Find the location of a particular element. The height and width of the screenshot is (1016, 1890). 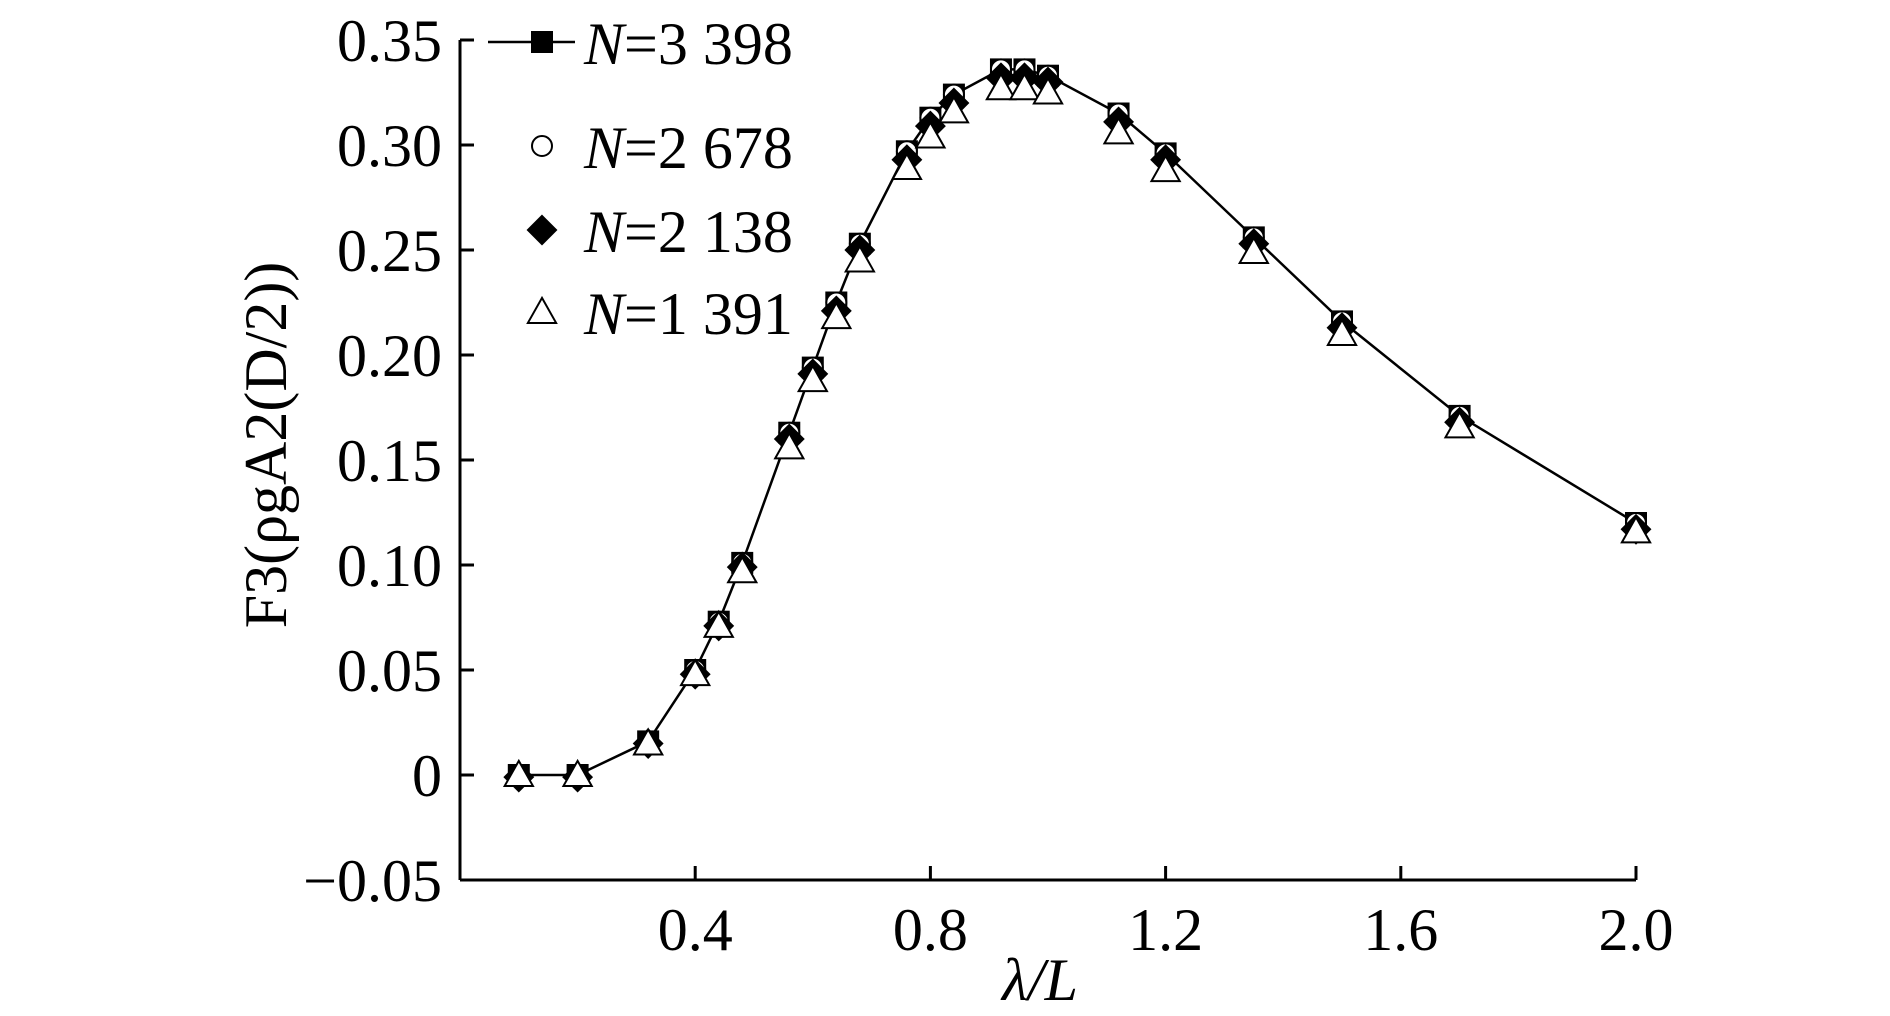

legend-label: N=1 391 is located at coordinates (688, 314).